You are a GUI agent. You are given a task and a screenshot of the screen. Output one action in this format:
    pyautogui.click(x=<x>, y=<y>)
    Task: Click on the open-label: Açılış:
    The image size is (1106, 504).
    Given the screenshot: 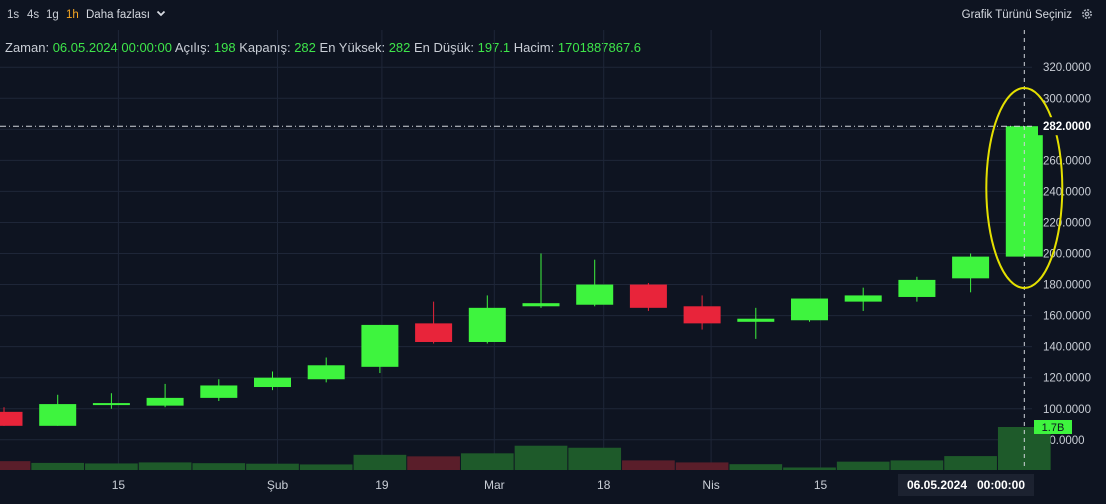 What is the action you would take?
    pyautogui.click(x=192, y=47)
    